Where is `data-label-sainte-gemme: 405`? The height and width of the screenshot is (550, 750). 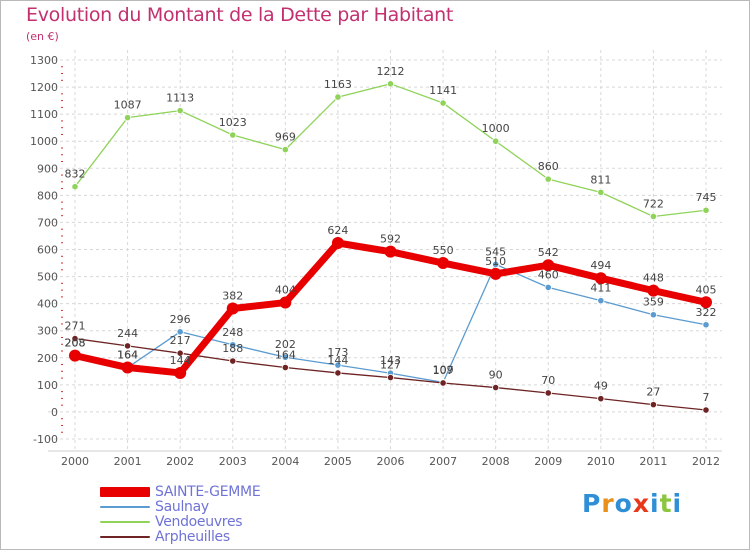 data-label-sainte-gemme: 405 is located at coordinates (706, 289).